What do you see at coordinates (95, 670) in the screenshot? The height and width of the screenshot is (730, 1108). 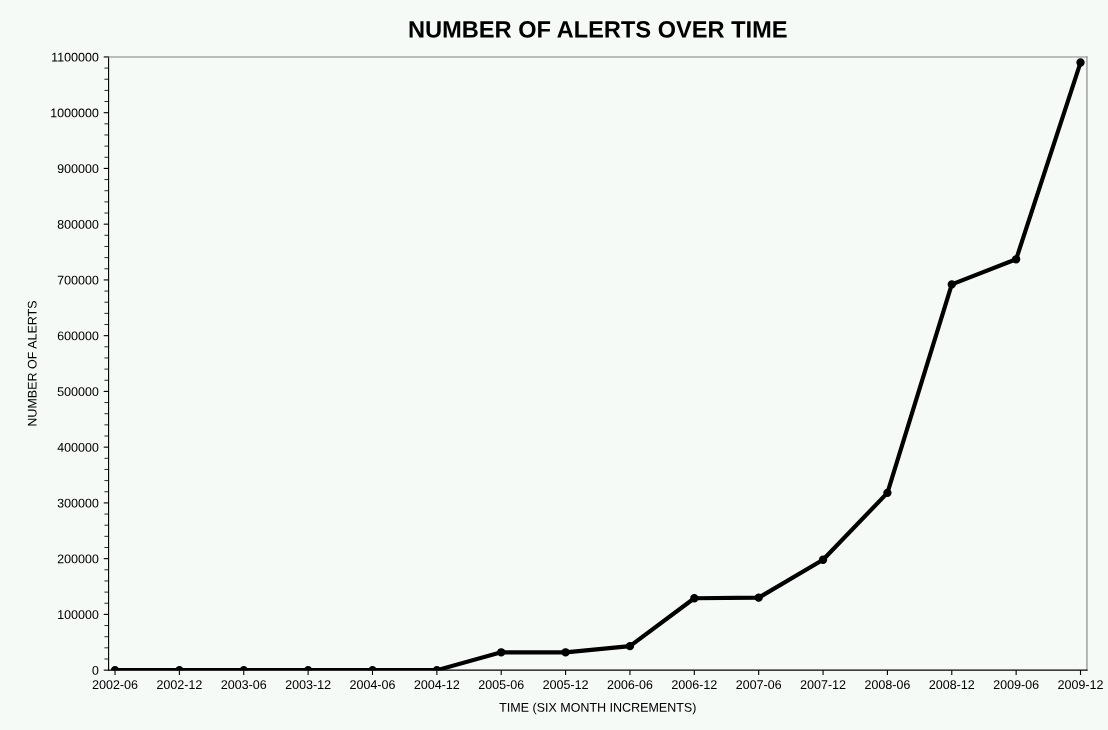 I see `y-tick-label: 0` at bounding box center [95, 670].